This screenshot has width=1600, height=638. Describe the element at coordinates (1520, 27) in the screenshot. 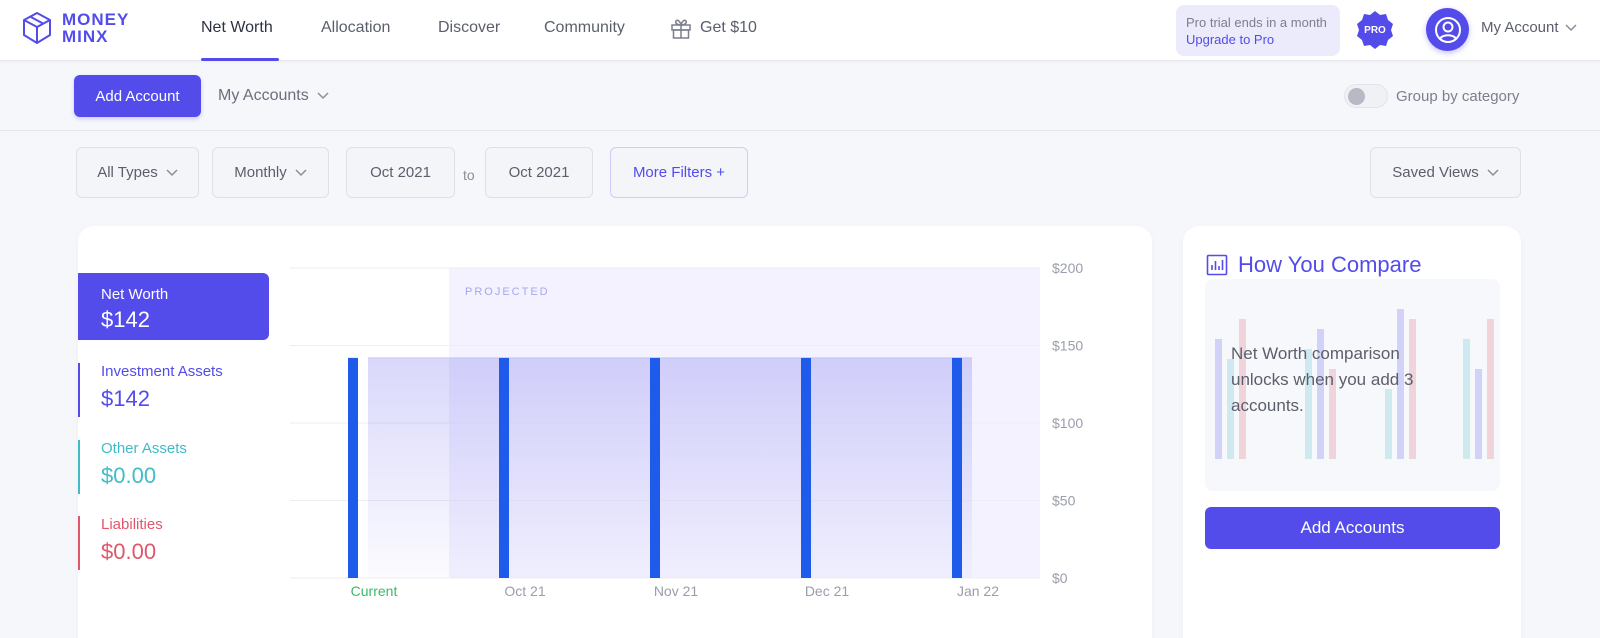

I see `my-account-label: My Account` at that location.